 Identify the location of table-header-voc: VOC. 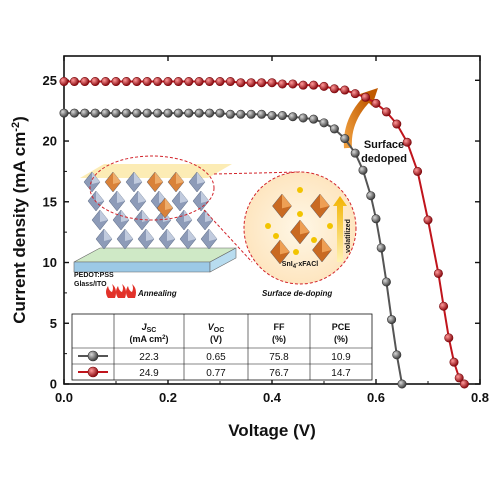
(216, 328).